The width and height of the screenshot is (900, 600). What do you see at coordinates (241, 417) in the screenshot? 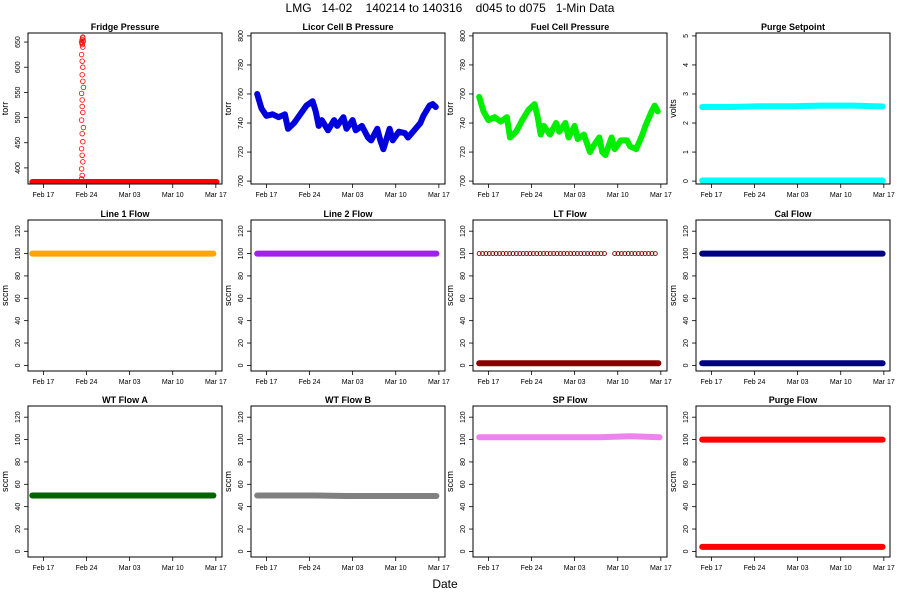
I see `y-tick-label: 120` at bounding box center [241, 417].